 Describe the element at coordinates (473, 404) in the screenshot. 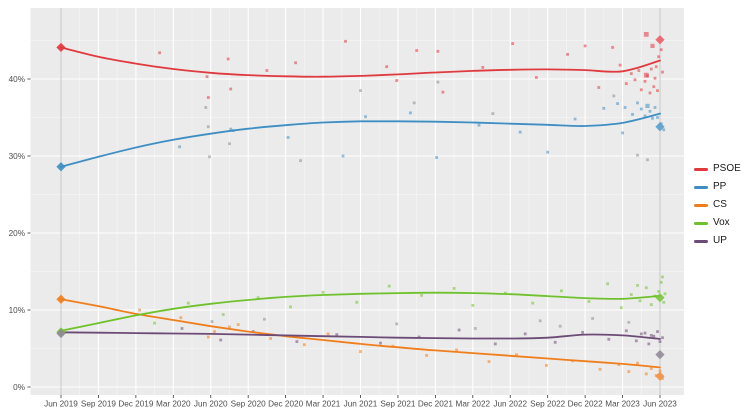

I see `x-tick-label: Mar 2022` at that location.